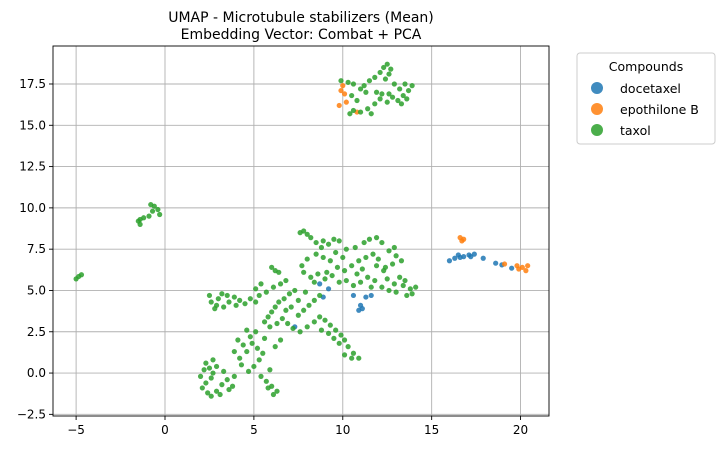  Describe the element at coordinates (597, 88) in the screenshot. I see `legend-marker` at that location.